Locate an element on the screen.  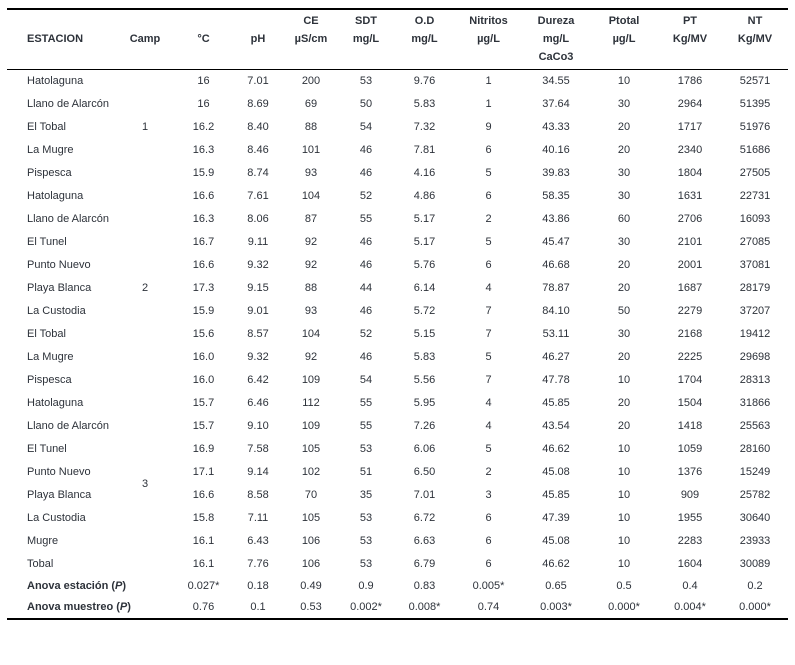
anova-value-cell: 0.005* is located at coordinates (488, 586).